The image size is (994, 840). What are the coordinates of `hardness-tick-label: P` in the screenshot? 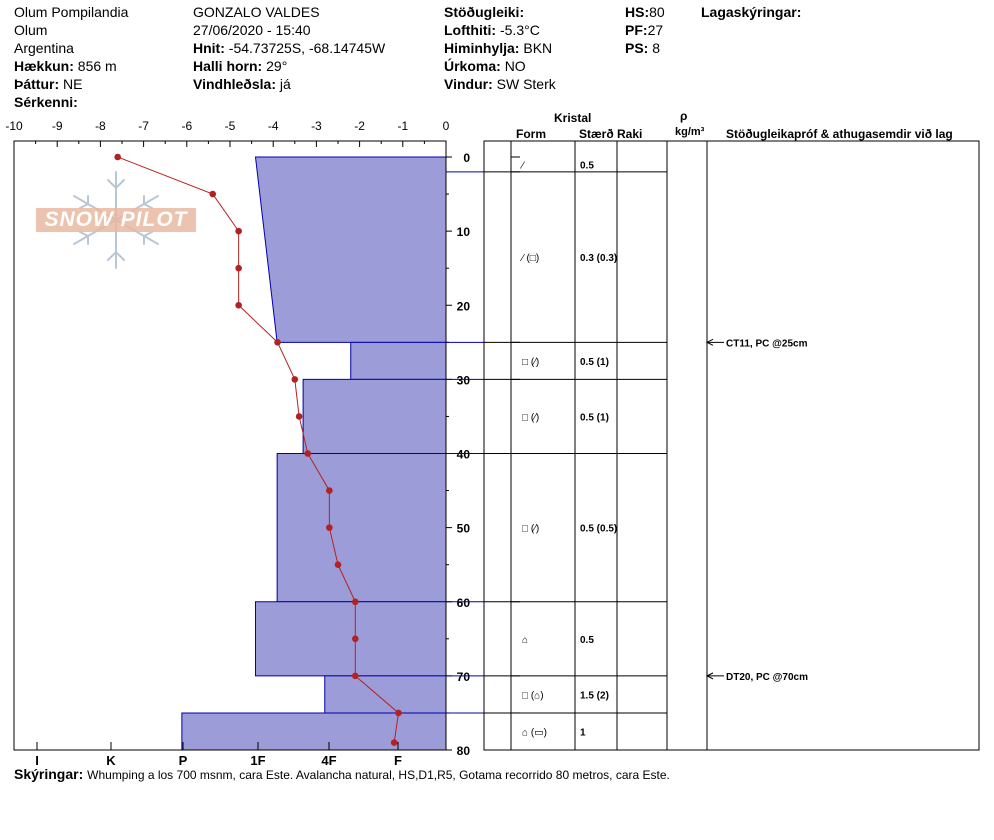 It's located at (183, 760).